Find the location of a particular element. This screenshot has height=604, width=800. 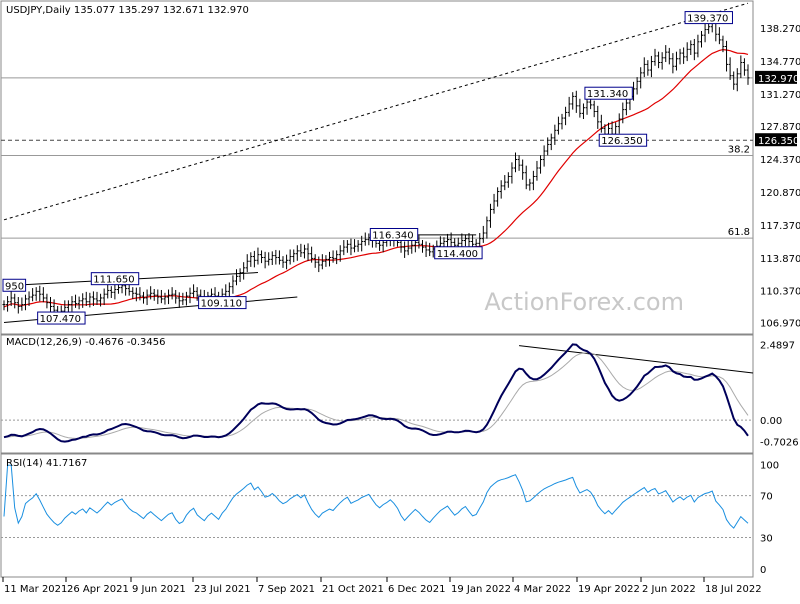

x-tick-label: 18 Jul 2022 is located at coordinates (733, 589).